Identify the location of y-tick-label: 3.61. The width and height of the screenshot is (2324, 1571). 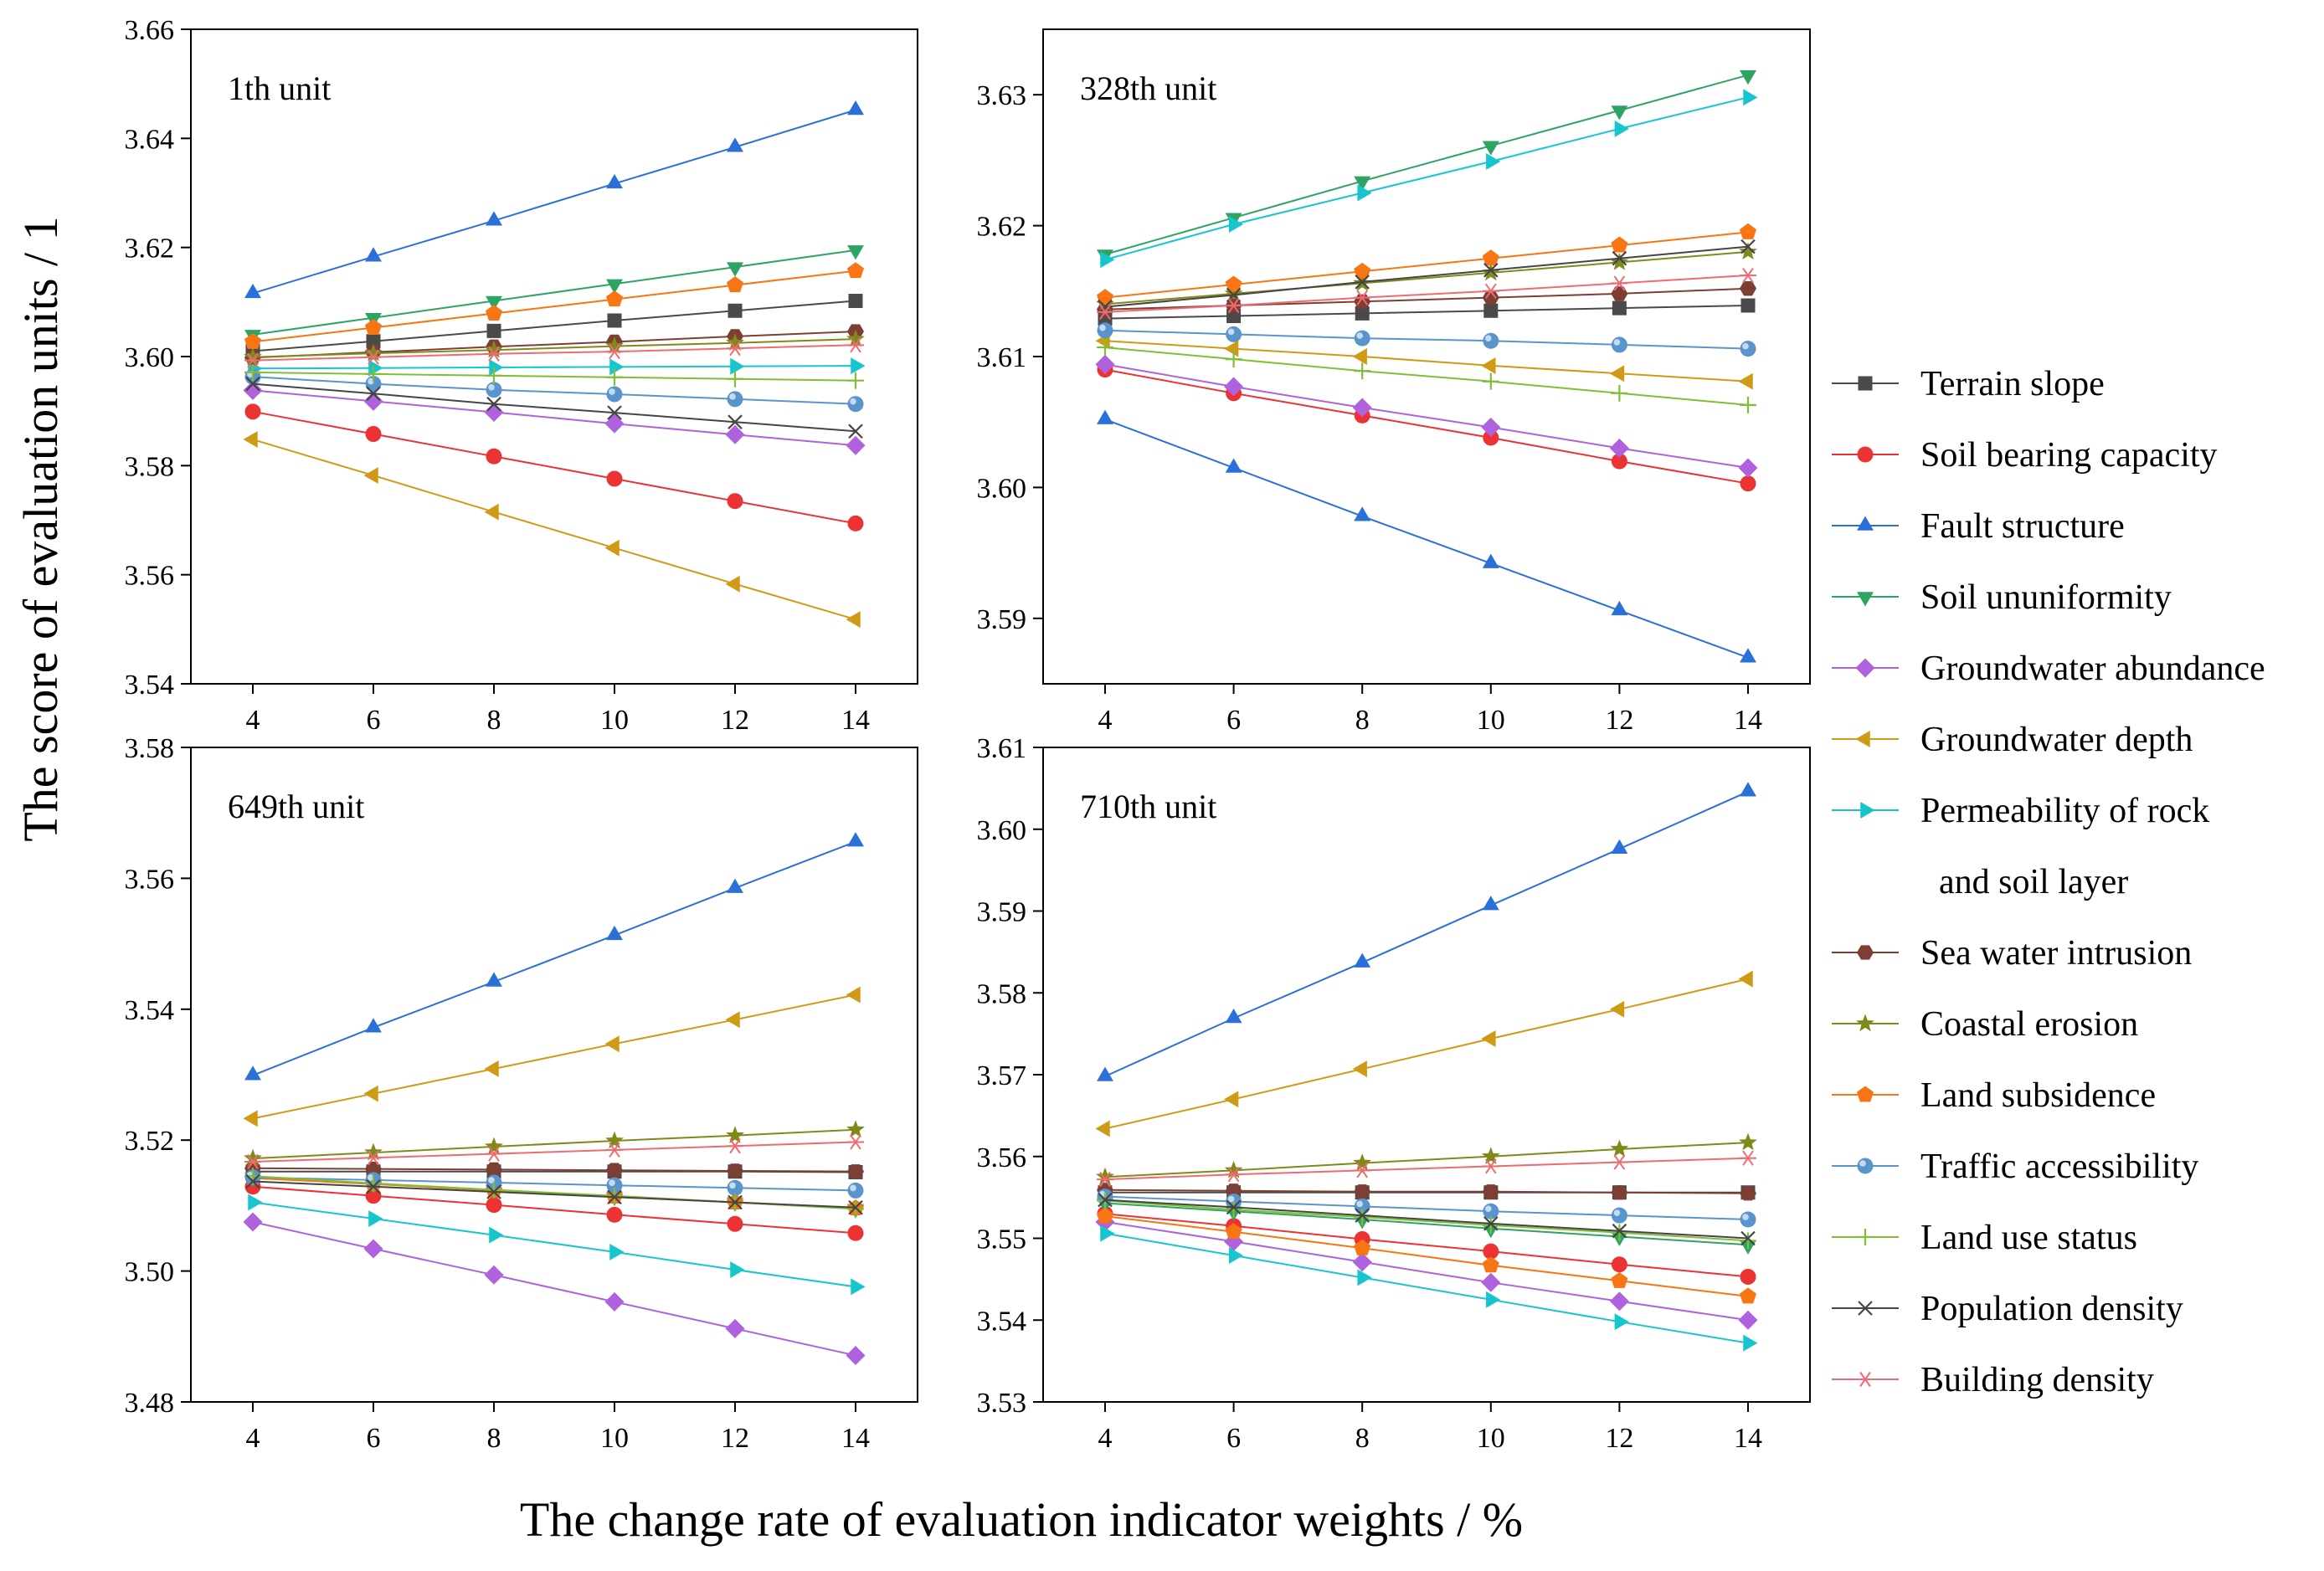
(1002, 358).